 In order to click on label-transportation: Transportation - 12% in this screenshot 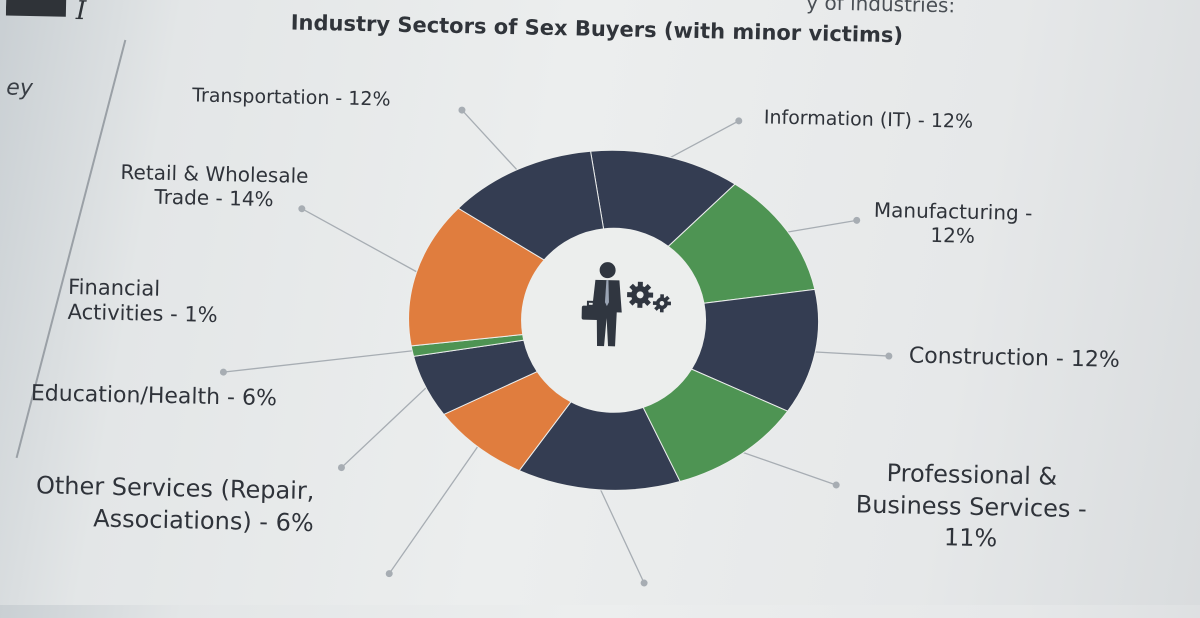, I will do `click(291, 97)`.